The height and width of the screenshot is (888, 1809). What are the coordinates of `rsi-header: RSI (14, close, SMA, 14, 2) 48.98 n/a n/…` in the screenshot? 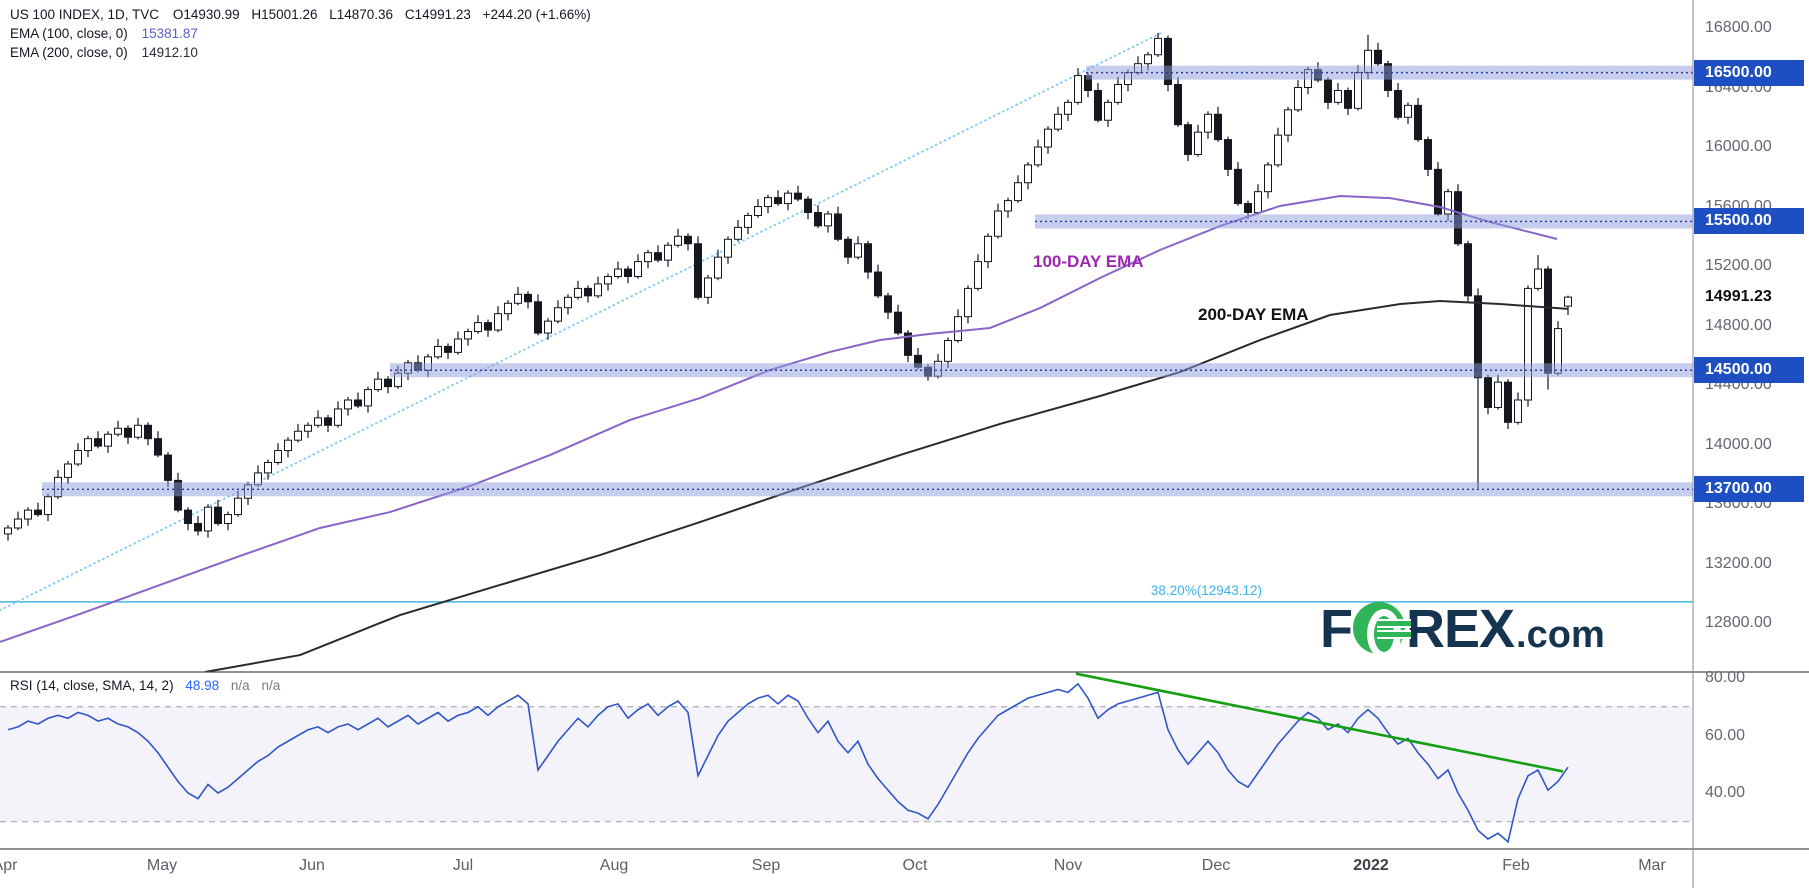 It's located at (145, 685).